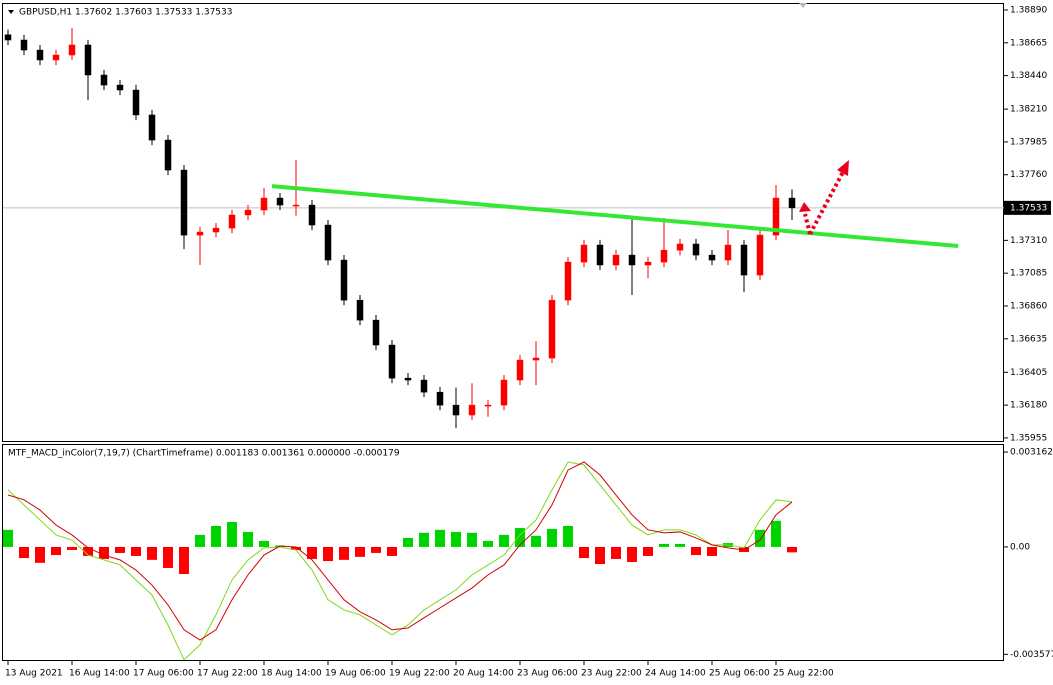 The width and height of the screenshot is (1053, 685). I want to click on y-tick-label: 1.37760, so click(1028, 175).